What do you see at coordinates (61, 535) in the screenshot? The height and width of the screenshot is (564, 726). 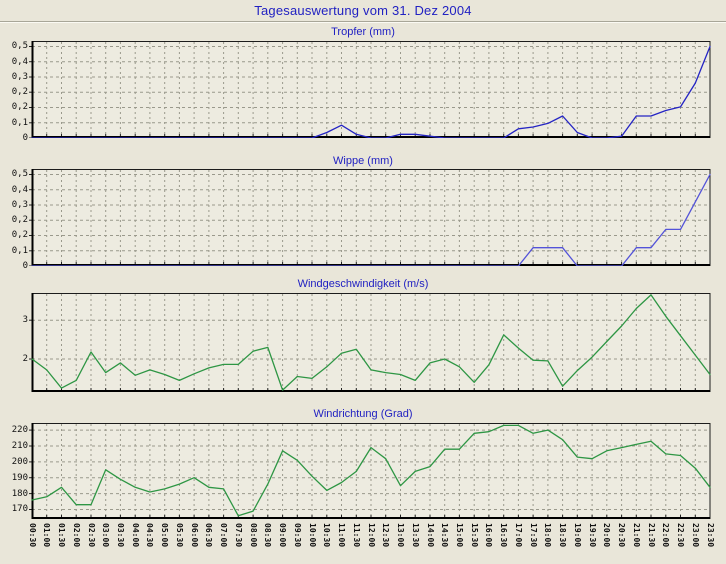 I see `x-axis-label: 01:30` at bounding box center [61, 535].